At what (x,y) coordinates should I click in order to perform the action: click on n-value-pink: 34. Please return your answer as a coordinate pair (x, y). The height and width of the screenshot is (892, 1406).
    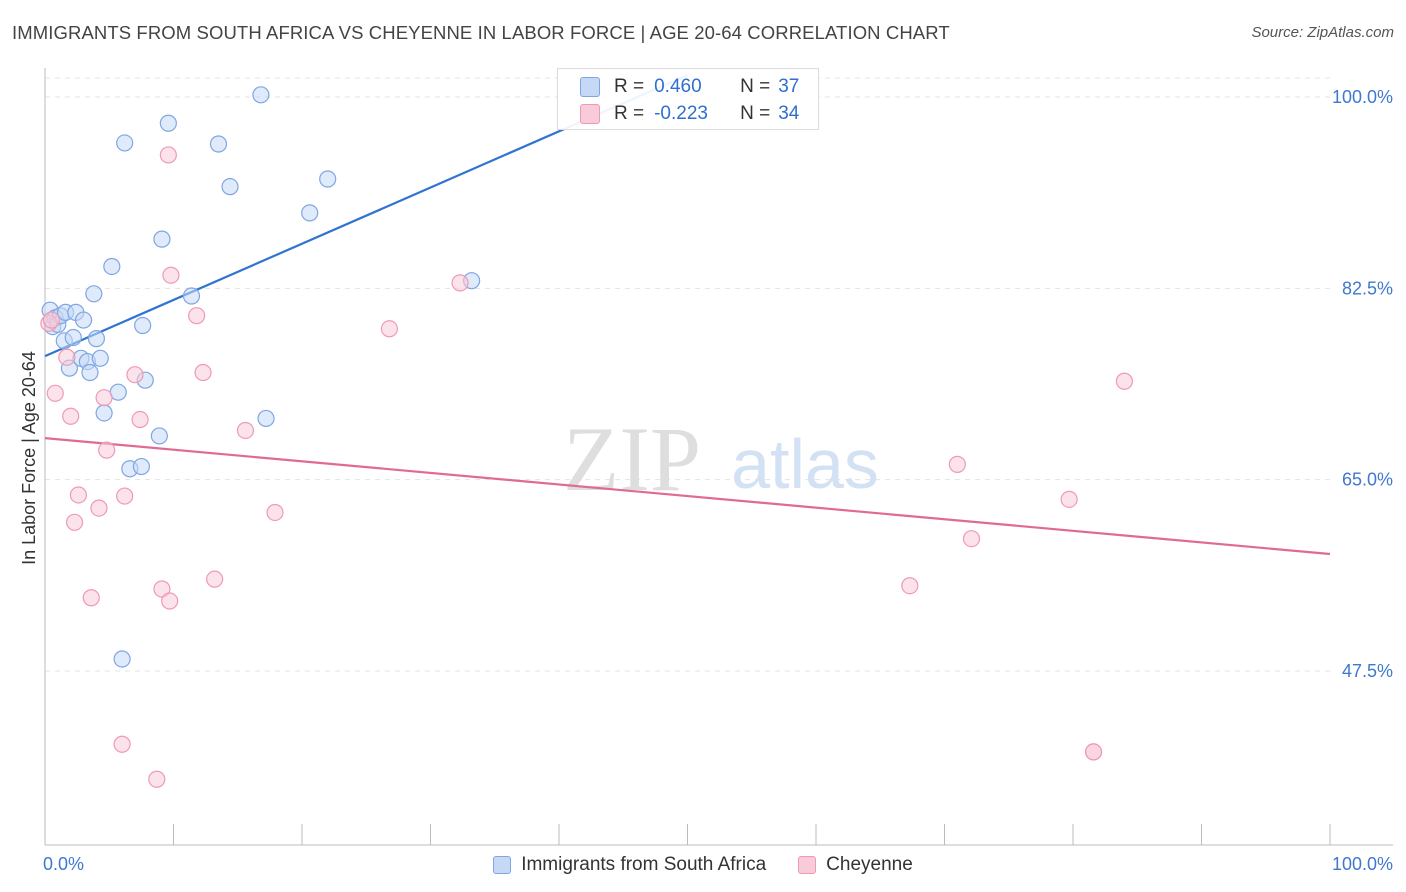
    Looking at the image, I should click on (789, 113).